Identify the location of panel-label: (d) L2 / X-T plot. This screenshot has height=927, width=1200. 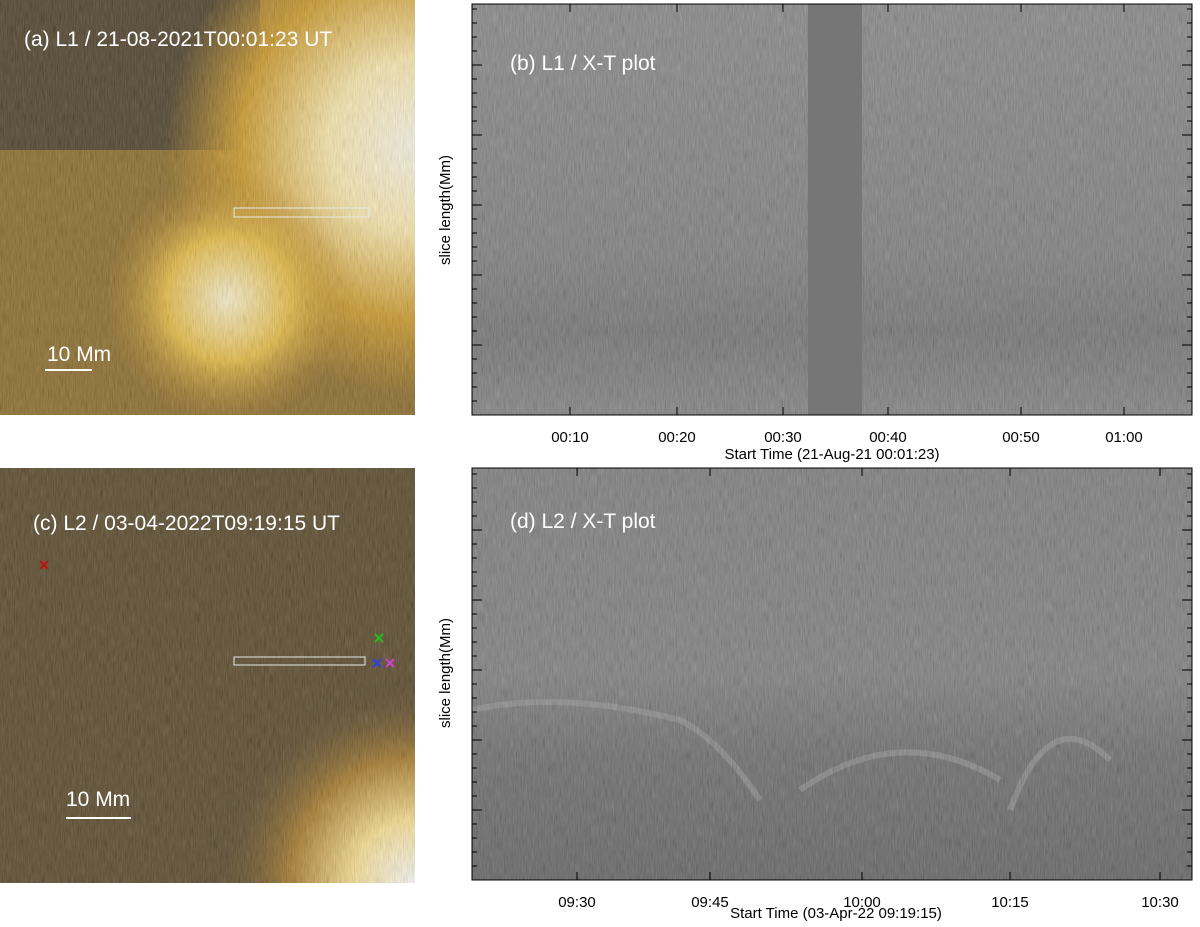
(583, 521).